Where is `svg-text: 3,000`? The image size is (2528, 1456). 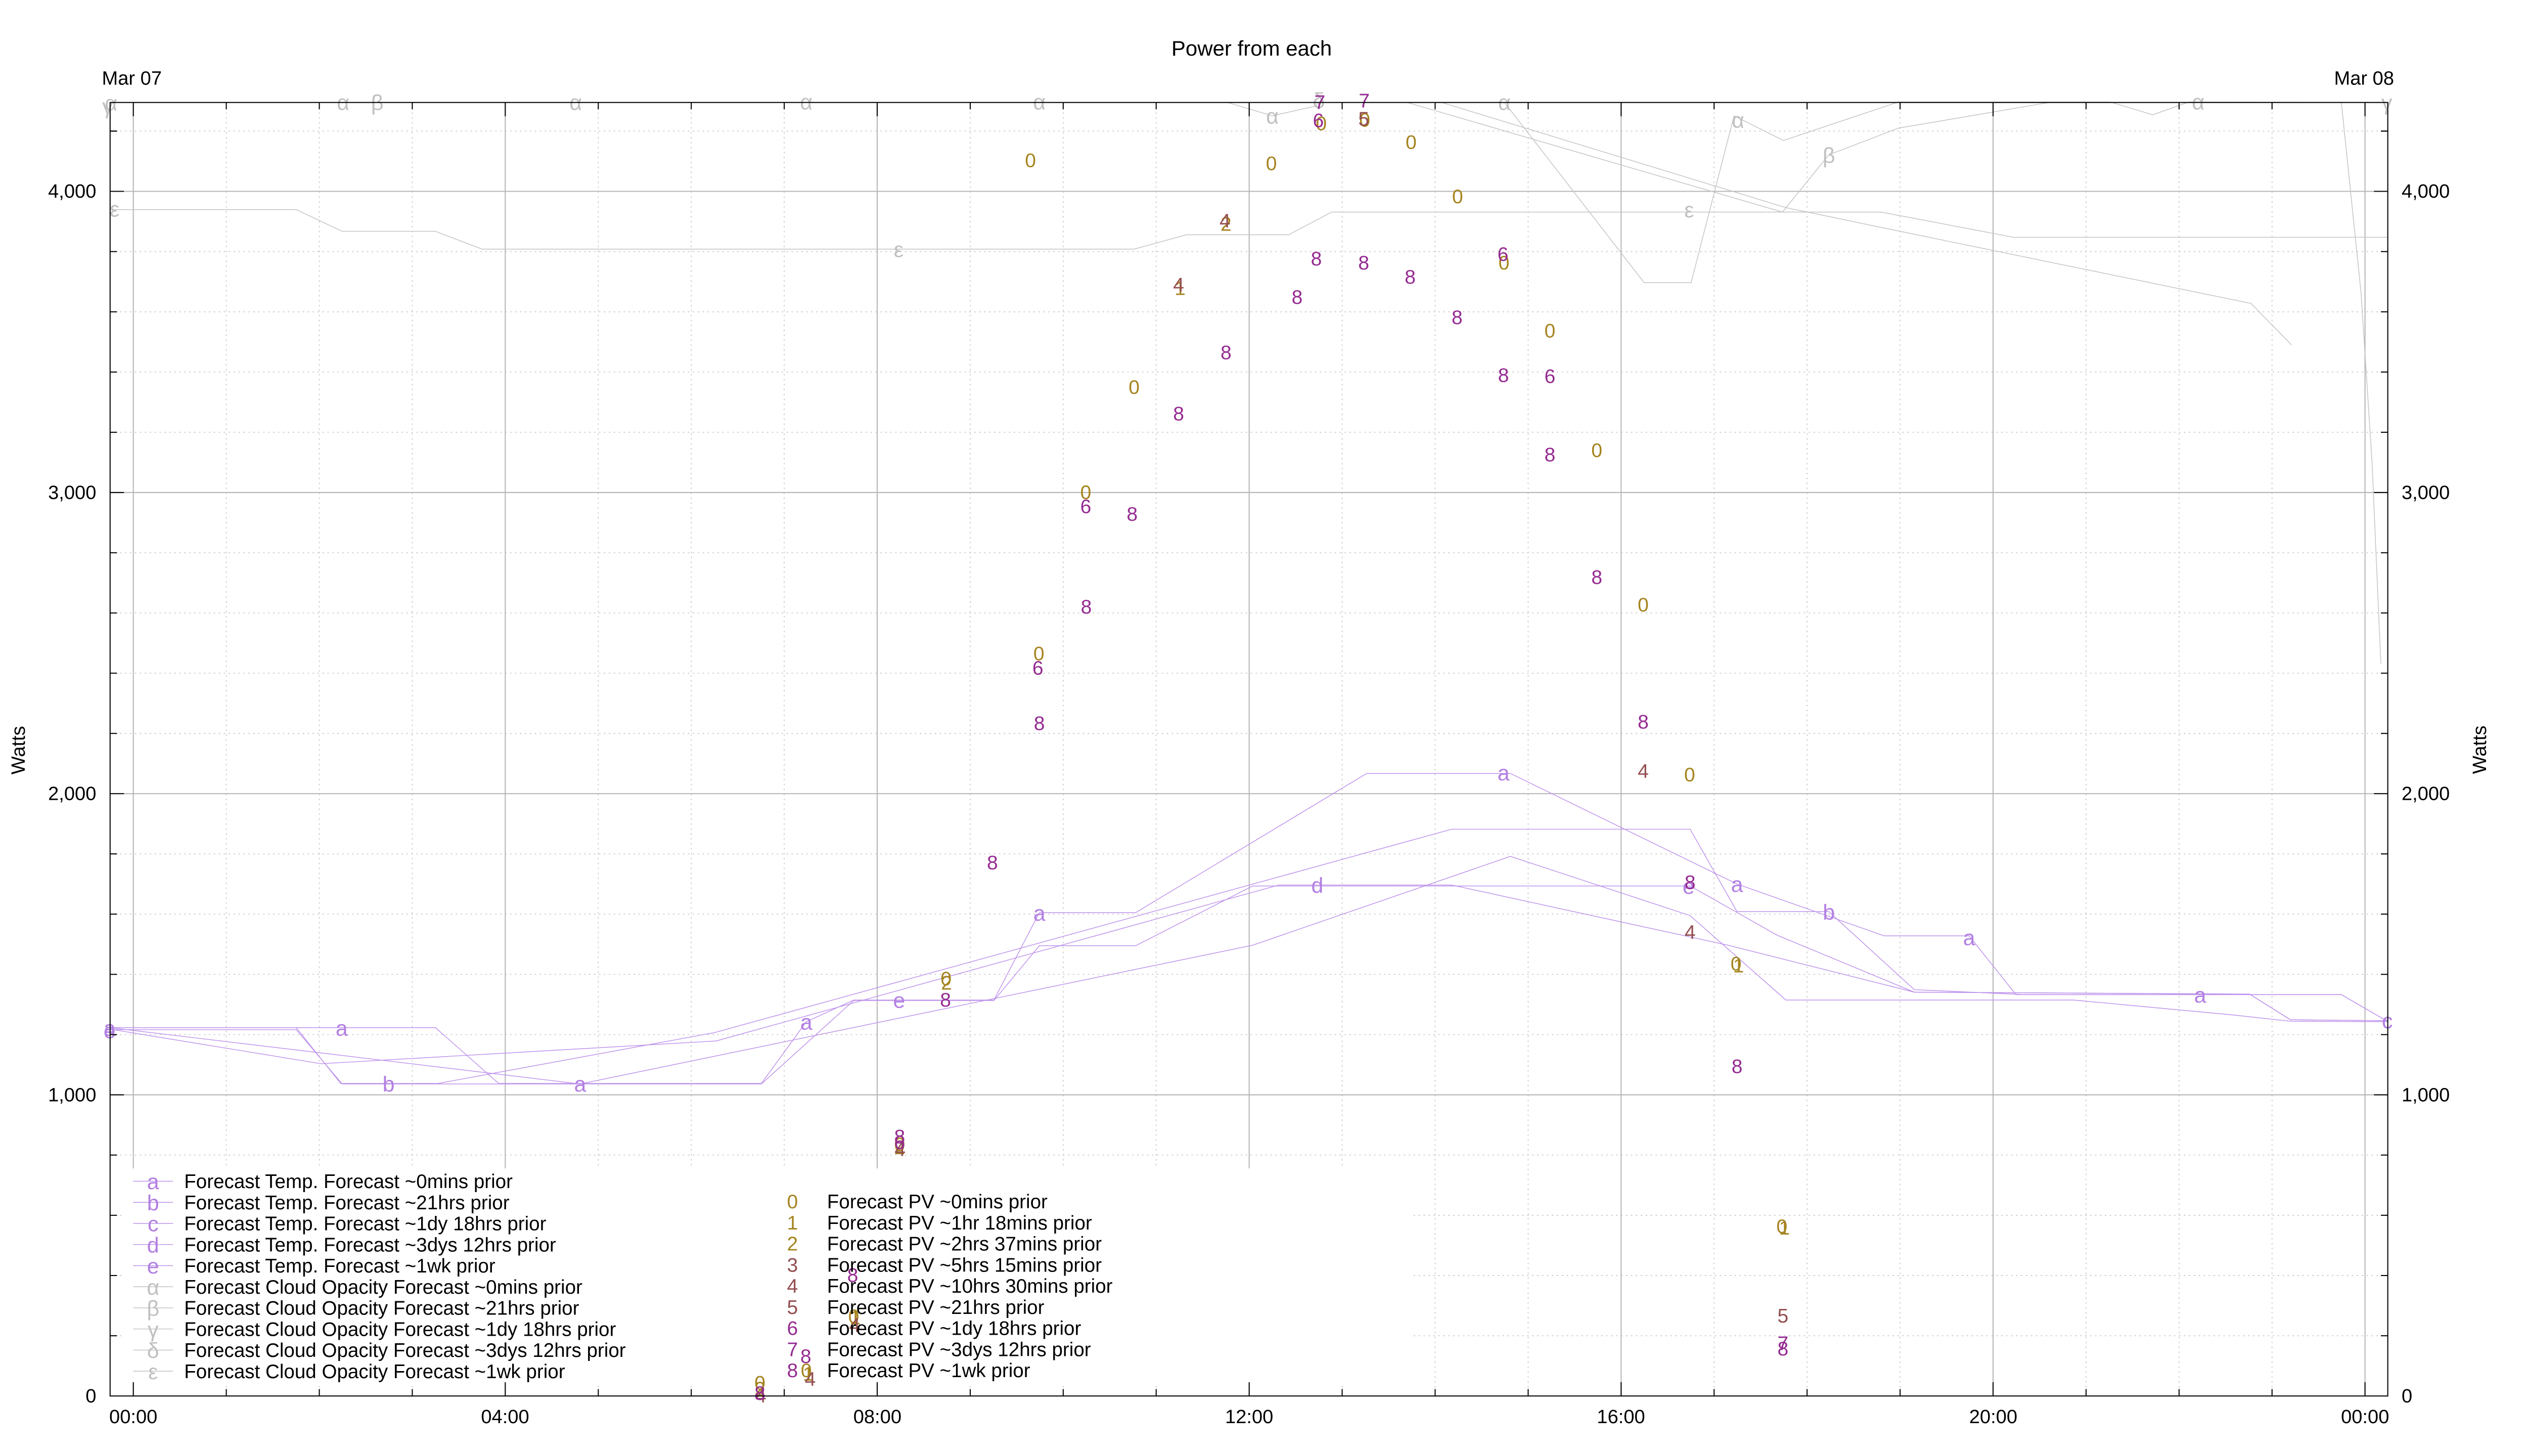
svg-text: 3,000 is located at coordinates (72, 493).